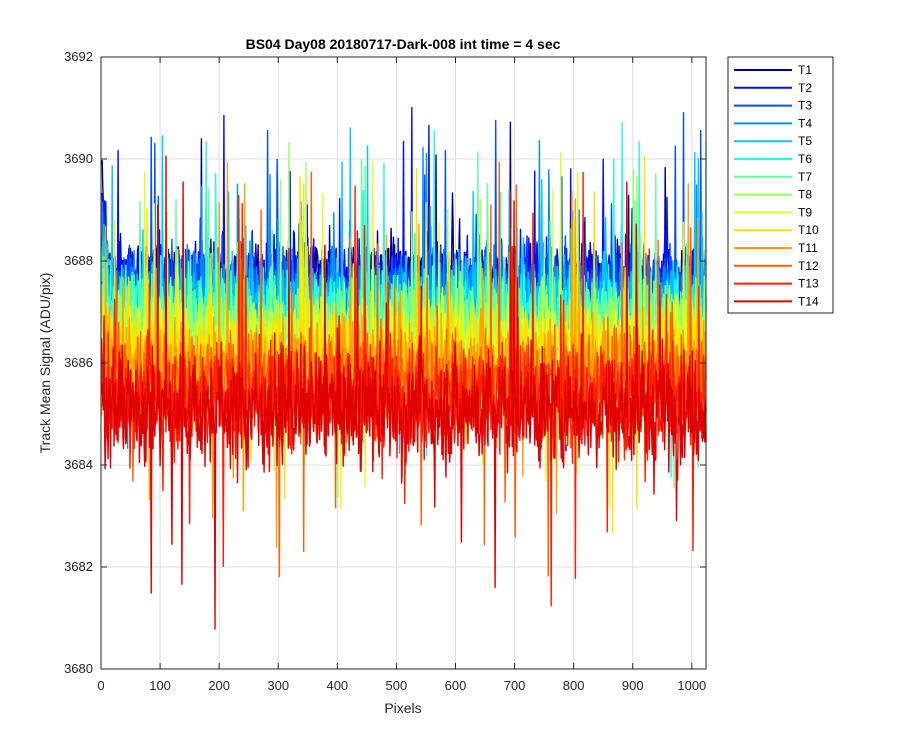 The image size is (900, 750). I want to click on x-tick-label: 400, so click(337, 685).